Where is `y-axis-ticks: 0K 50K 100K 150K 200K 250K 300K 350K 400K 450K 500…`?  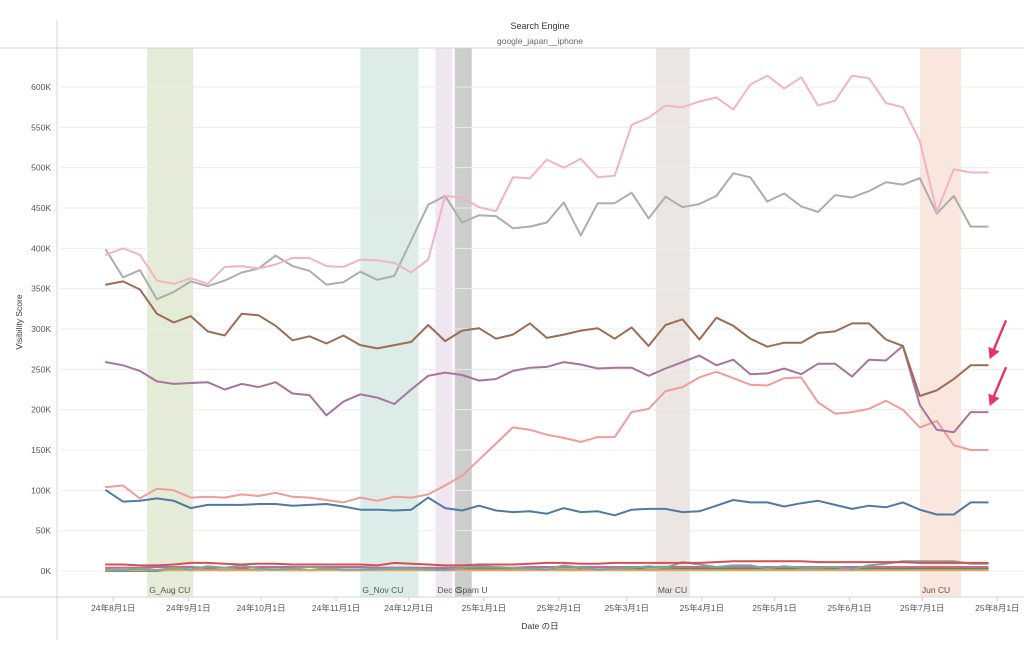 y-axis-ticks: 0K 50K 100K 150K 200K 250K 300K 350K 400K 450K 500… is located at coordinates (41, 329).